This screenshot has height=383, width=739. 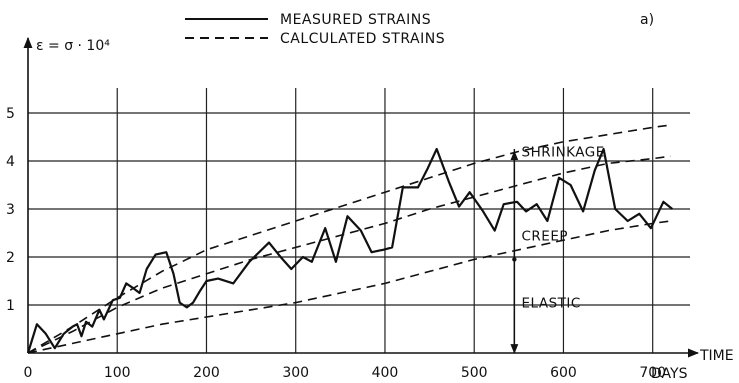 What do you see at coordinates (28, 373) in the screenshot?
I see `x-tick-label-0: 0` at bounding box center [28, 373].